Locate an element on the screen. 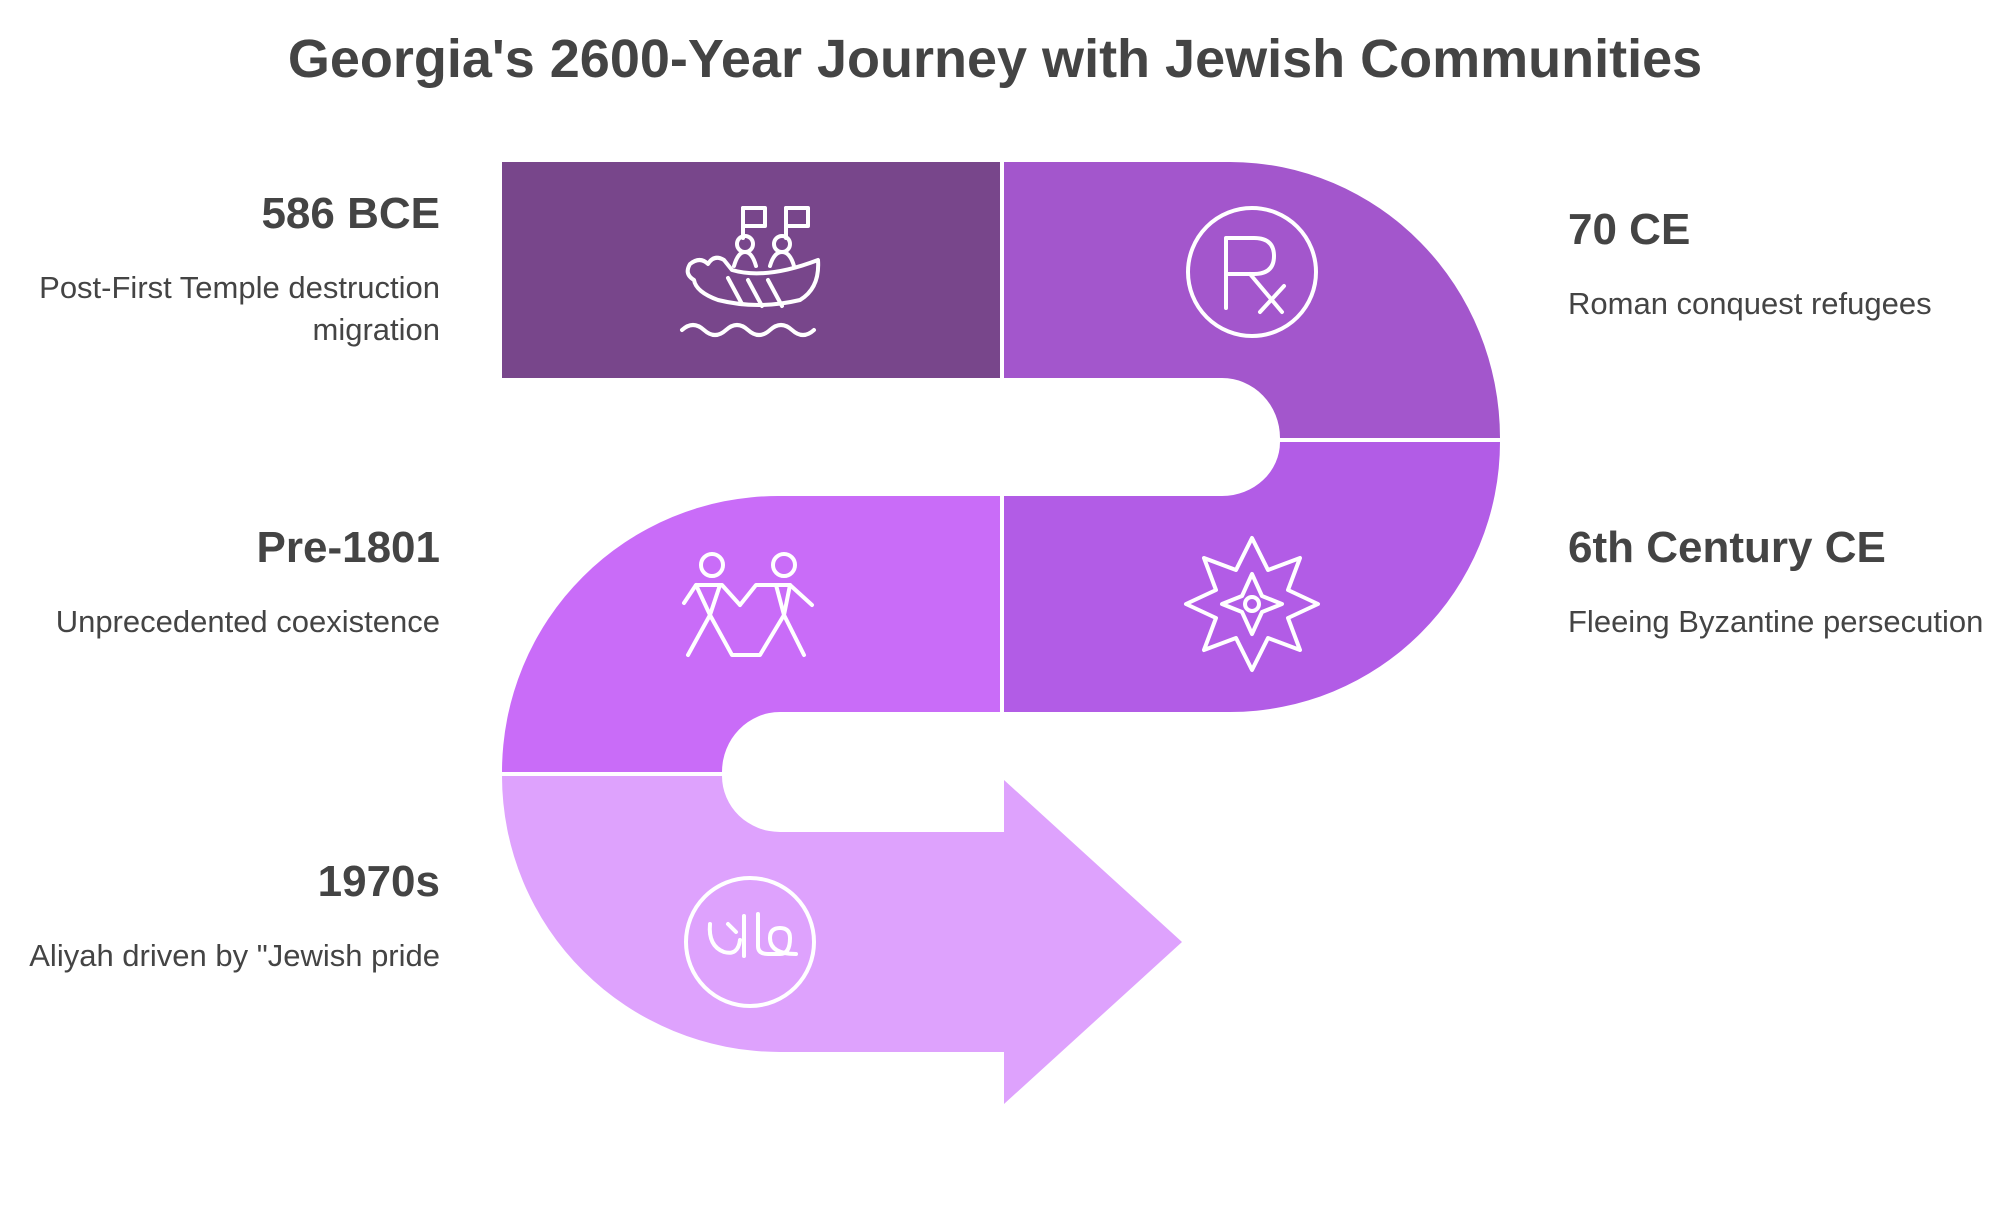 This screenshot has width=1990, height=1210. event-description: Unprecedented coexistence is located at coordinates (247, 621).